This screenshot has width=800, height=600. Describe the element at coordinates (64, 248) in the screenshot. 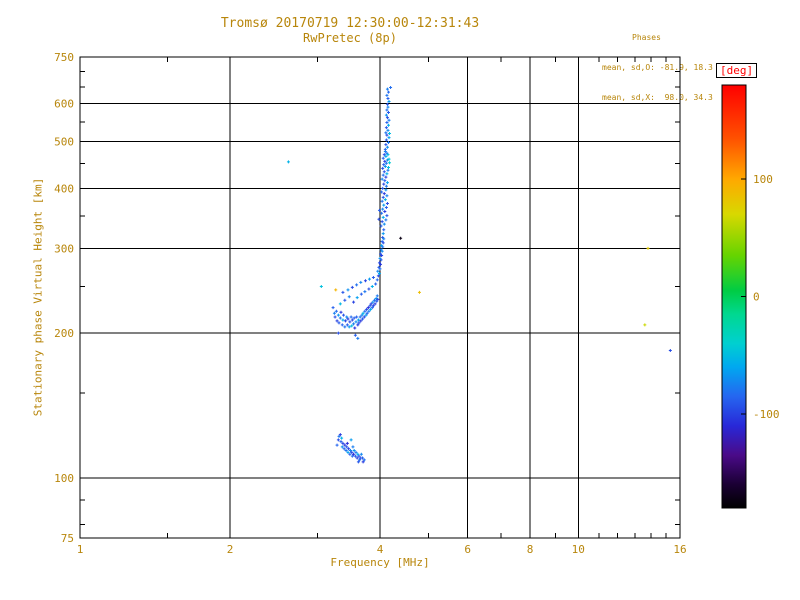

I see `svg-text: 300` at that location.